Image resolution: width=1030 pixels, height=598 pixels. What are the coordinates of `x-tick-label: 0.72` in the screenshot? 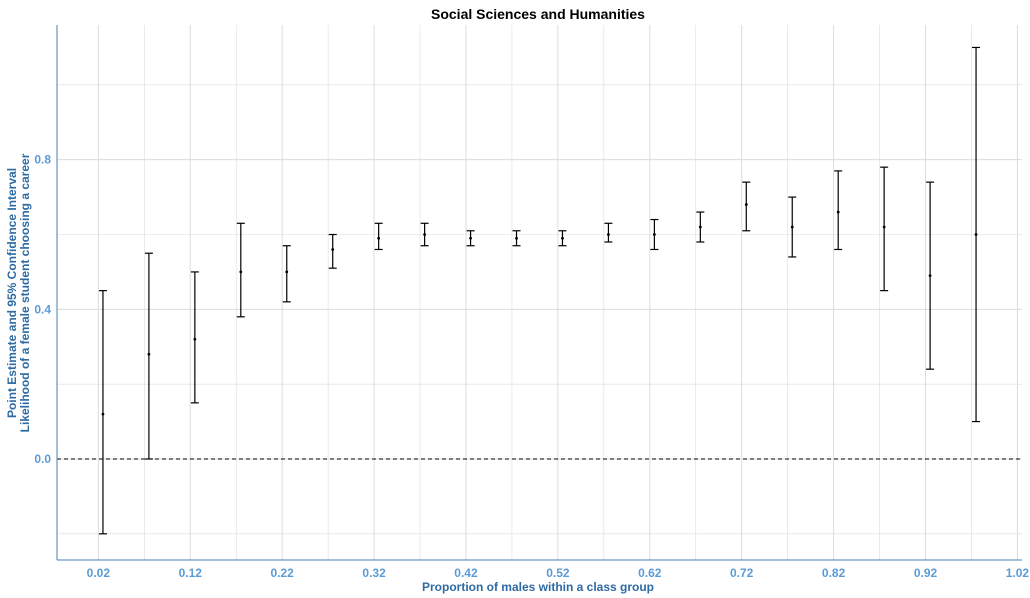 It's located at (742, 573).